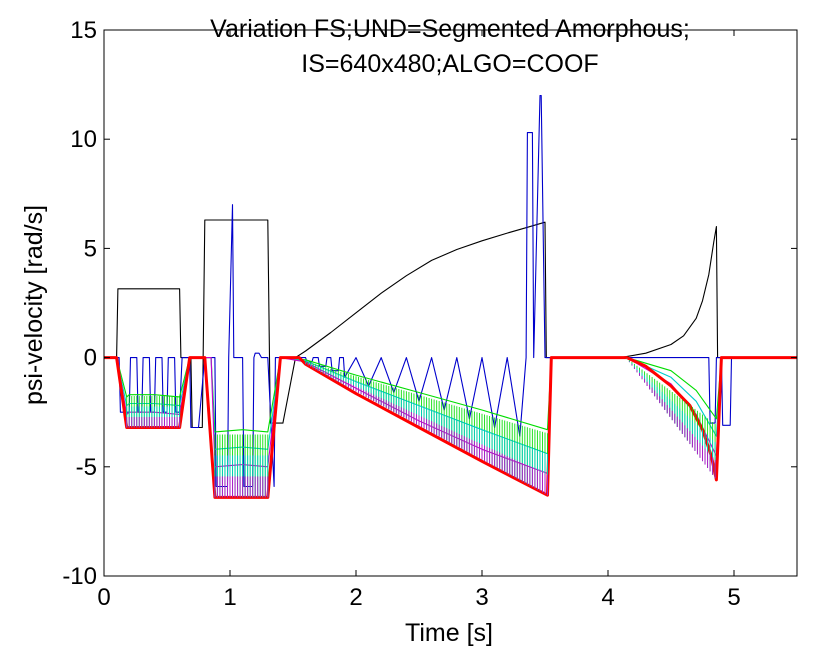  Describe the element at coordinates (79, 576) in the screenshot. I see `y-tick-label: -10` at that location.